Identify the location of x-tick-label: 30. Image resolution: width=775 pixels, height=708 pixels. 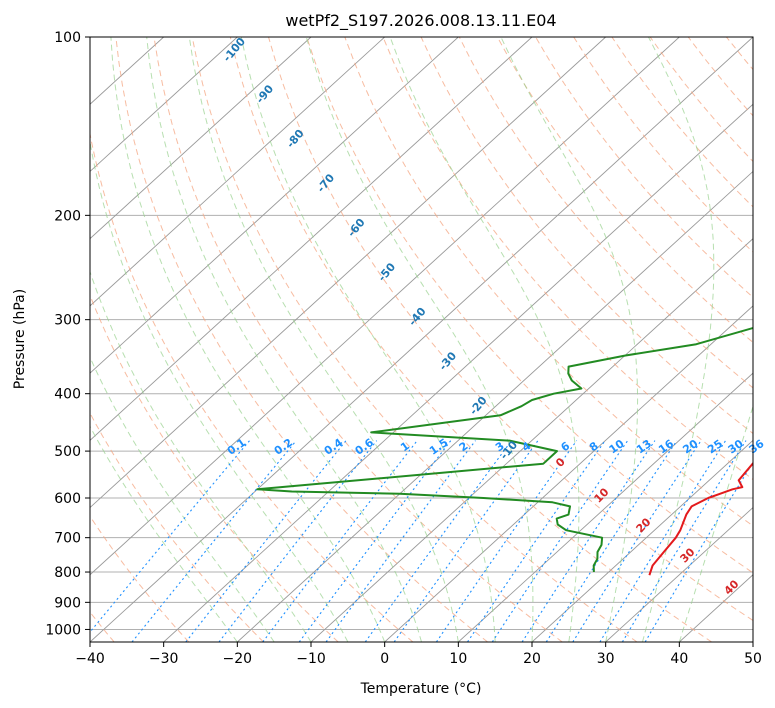
(606, 659).